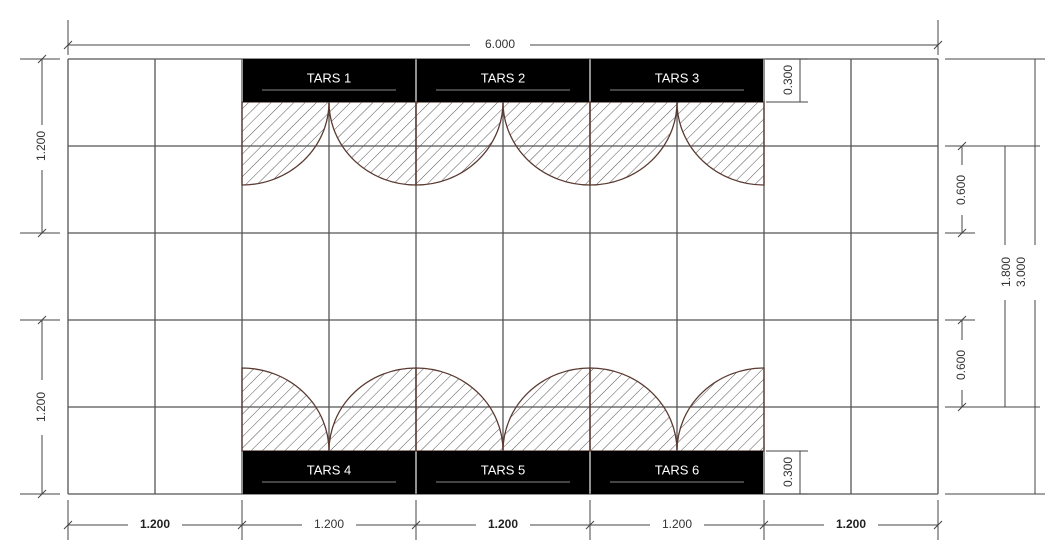 This screenshot has width=1052, height=549. I want to click on module-label: TARS 2, so click(503, 77).